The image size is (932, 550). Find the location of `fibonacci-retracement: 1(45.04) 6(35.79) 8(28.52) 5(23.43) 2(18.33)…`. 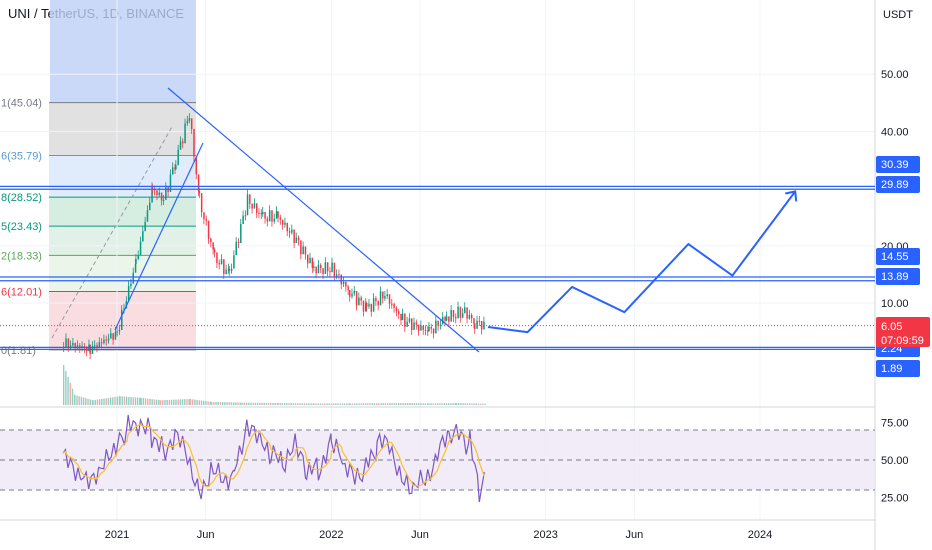

fibonacci-retracement: 1(45.04) 6(35.79) 8(28.52) 5(23.43) 2(18.33)… is located at coordinates (98, 178).